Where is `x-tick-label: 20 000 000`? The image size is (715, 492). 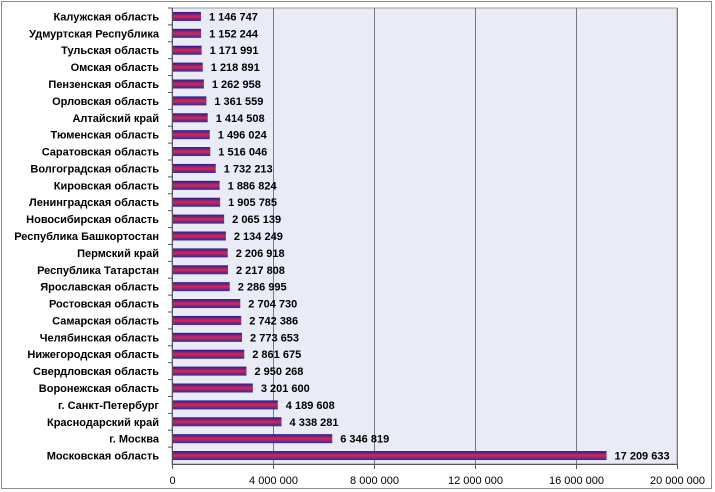
x-tick-label: 20 000 000 is located at coordinates (677, 481).